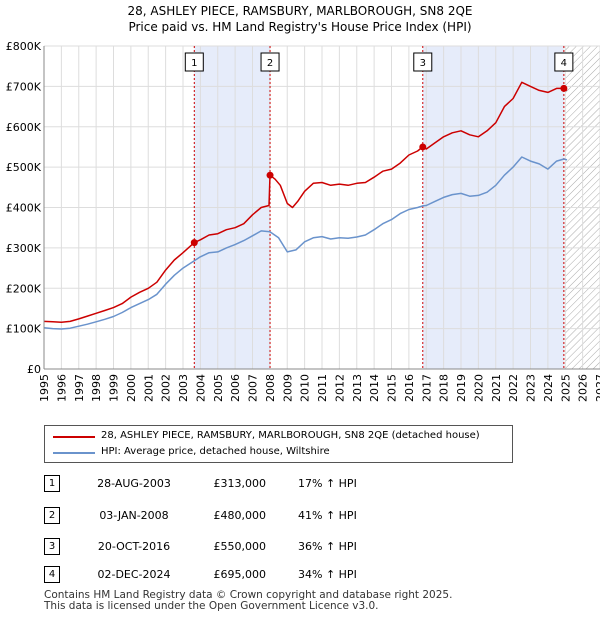  I want to click on y-tick-label: £800K, so click(24, 46).